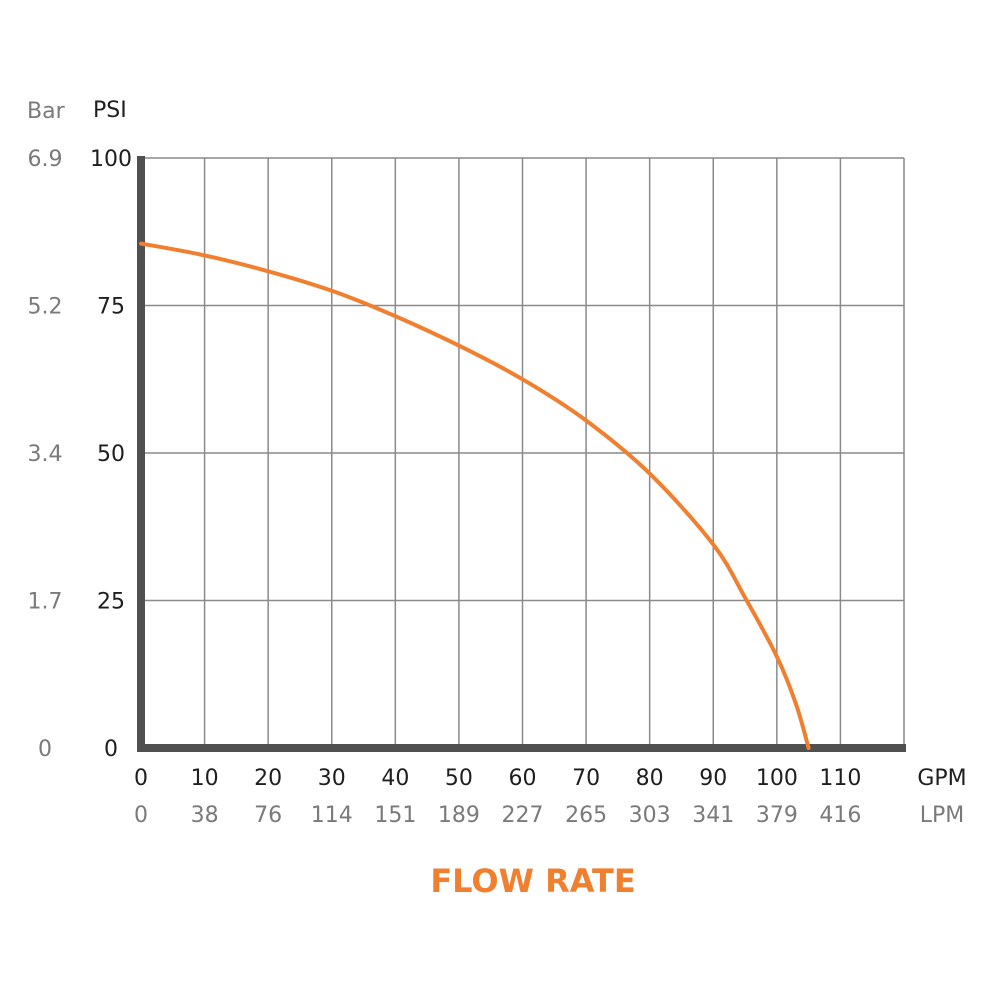  I want to click on x-tick-label-gpm: 100, so click(777, 778).